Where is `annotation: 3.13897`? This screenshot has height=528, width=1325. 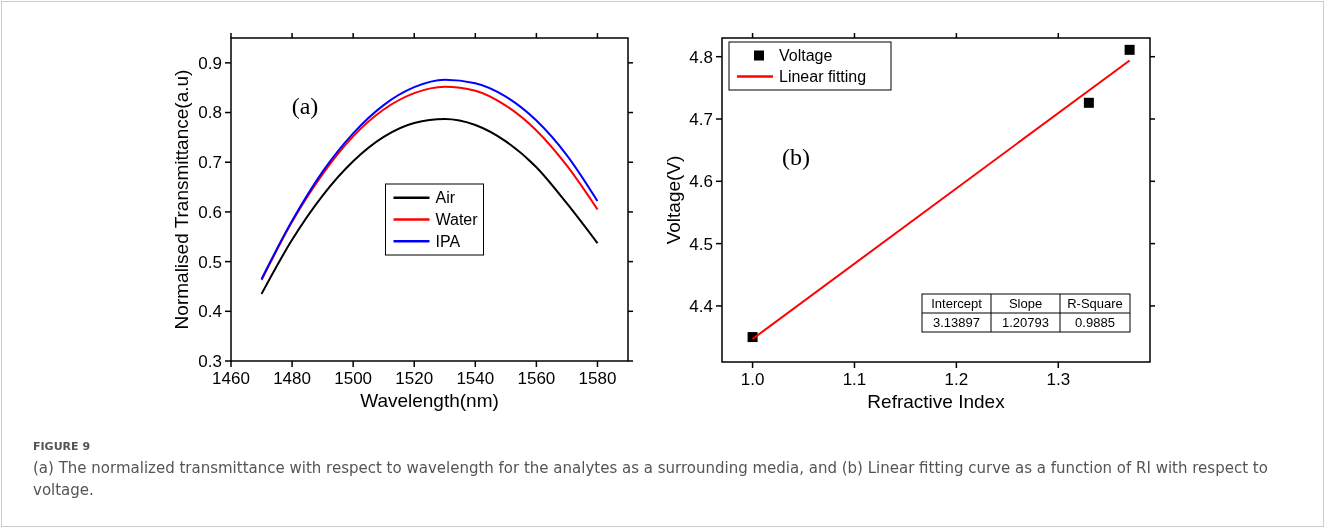
annotation: 3.13897 is located at coordinates (956, 323).